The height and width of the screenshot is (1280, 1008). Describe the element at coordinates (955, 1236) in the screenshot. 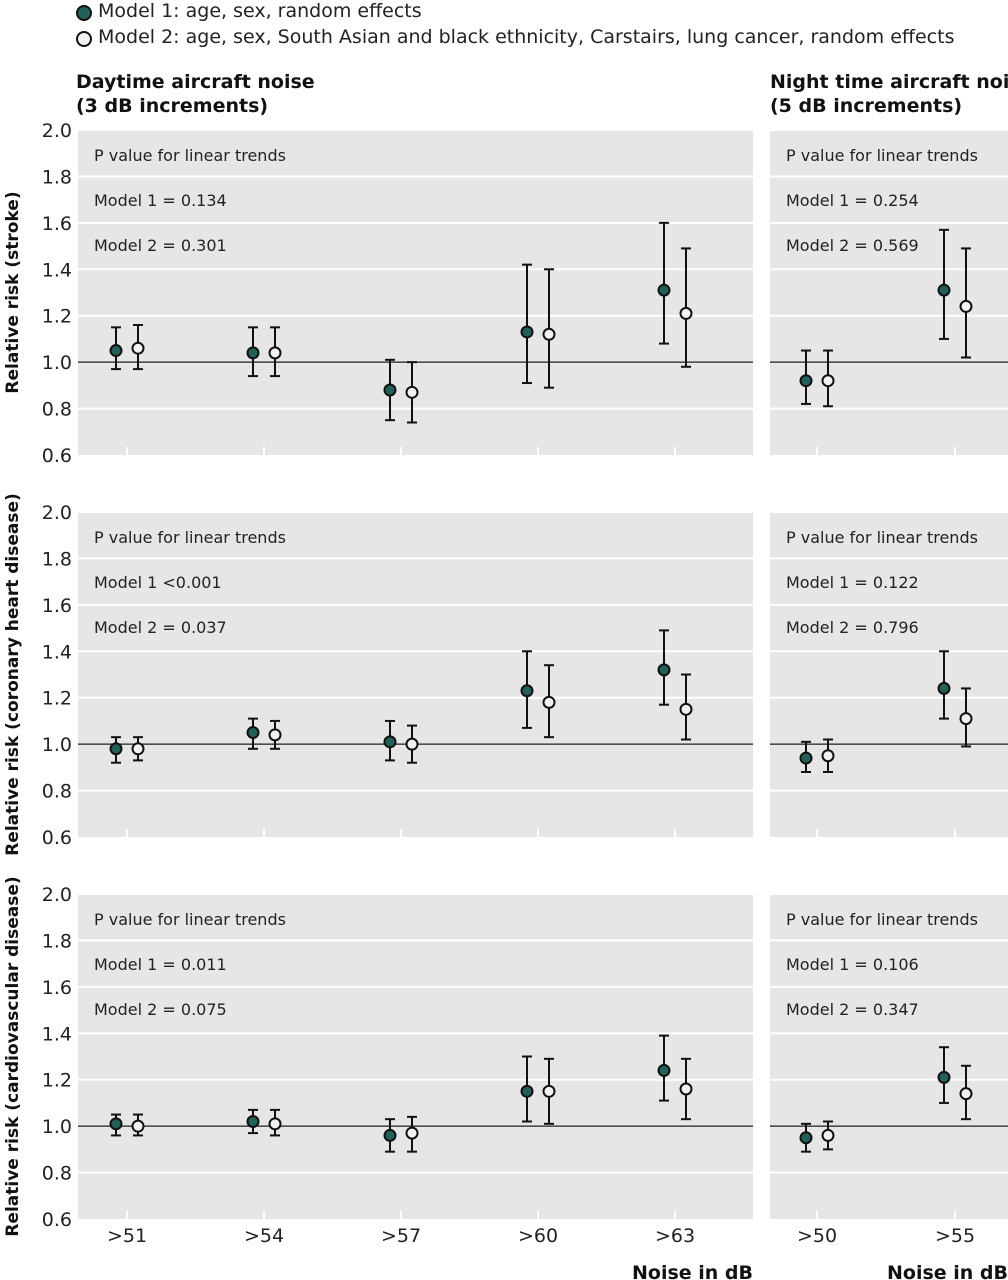

I see `x-tick-label: >55` at that location.